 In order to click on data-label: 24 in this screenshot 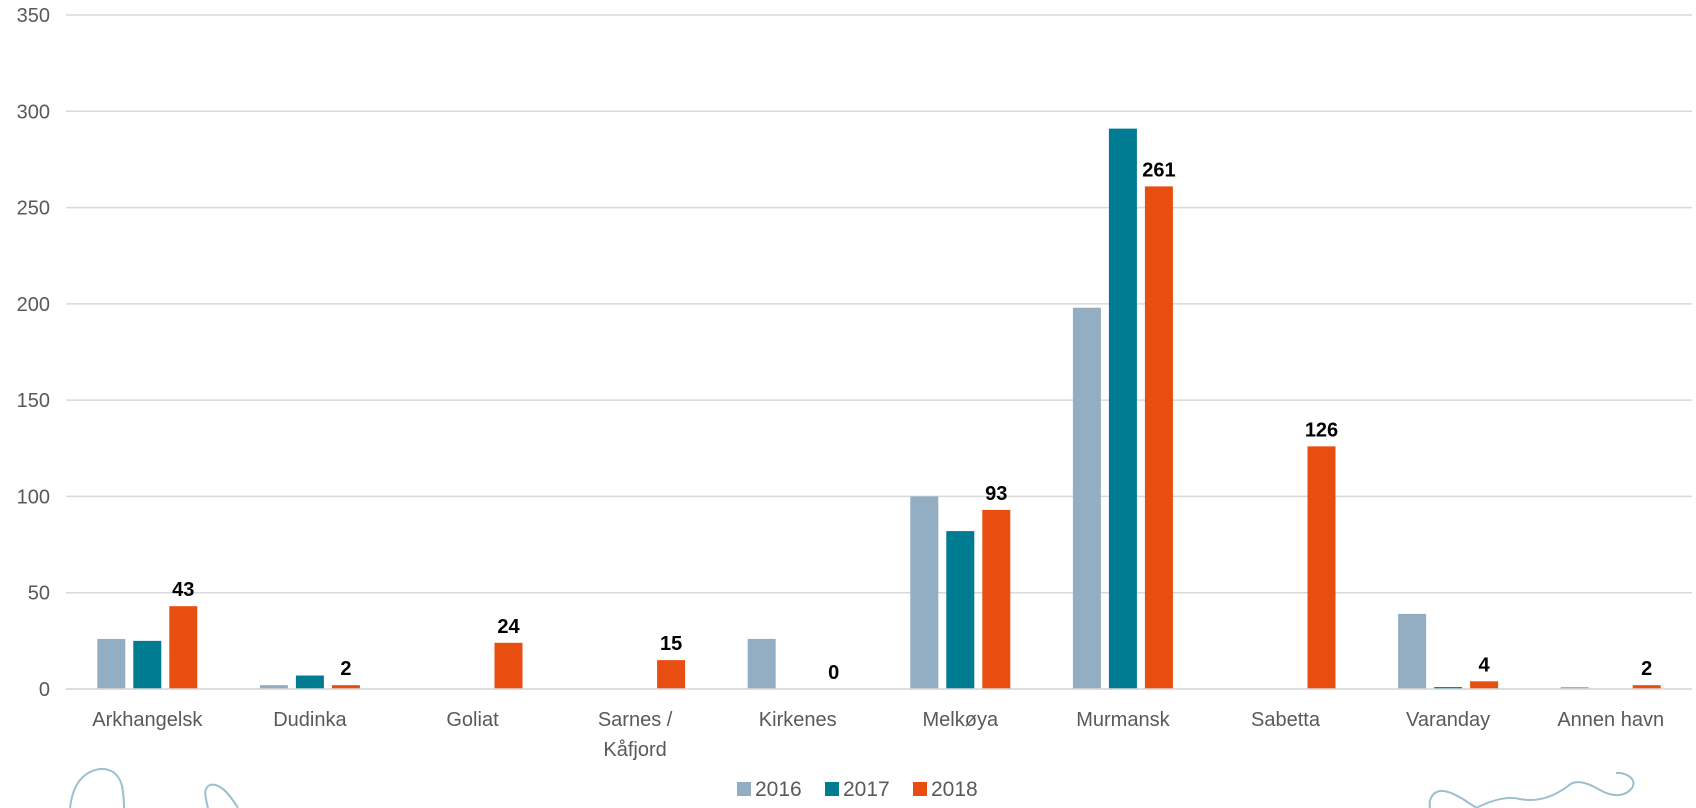, I will do `click(508, 627)`.